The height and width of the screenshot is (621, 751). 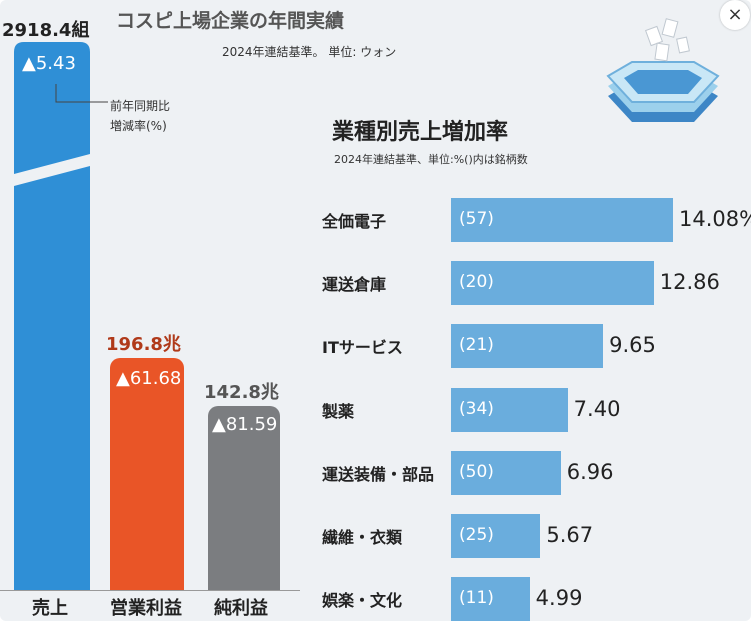 I want to click on close-button: ×, so click(x=735, y=15).